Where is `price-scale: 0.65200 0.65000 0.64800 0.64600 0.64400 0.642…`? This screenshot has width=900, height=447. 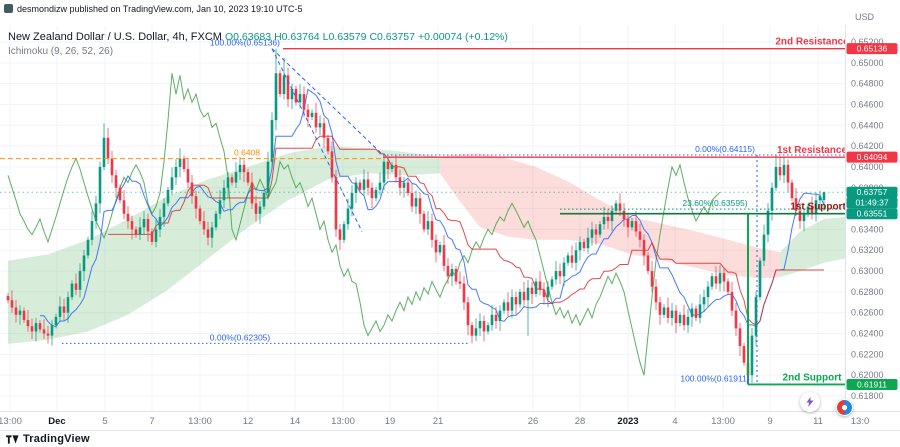 price-scale: 0.65200 0.65000 0.64800 0.64600 0.64400 0.642… is located at coordinates (872, 227).